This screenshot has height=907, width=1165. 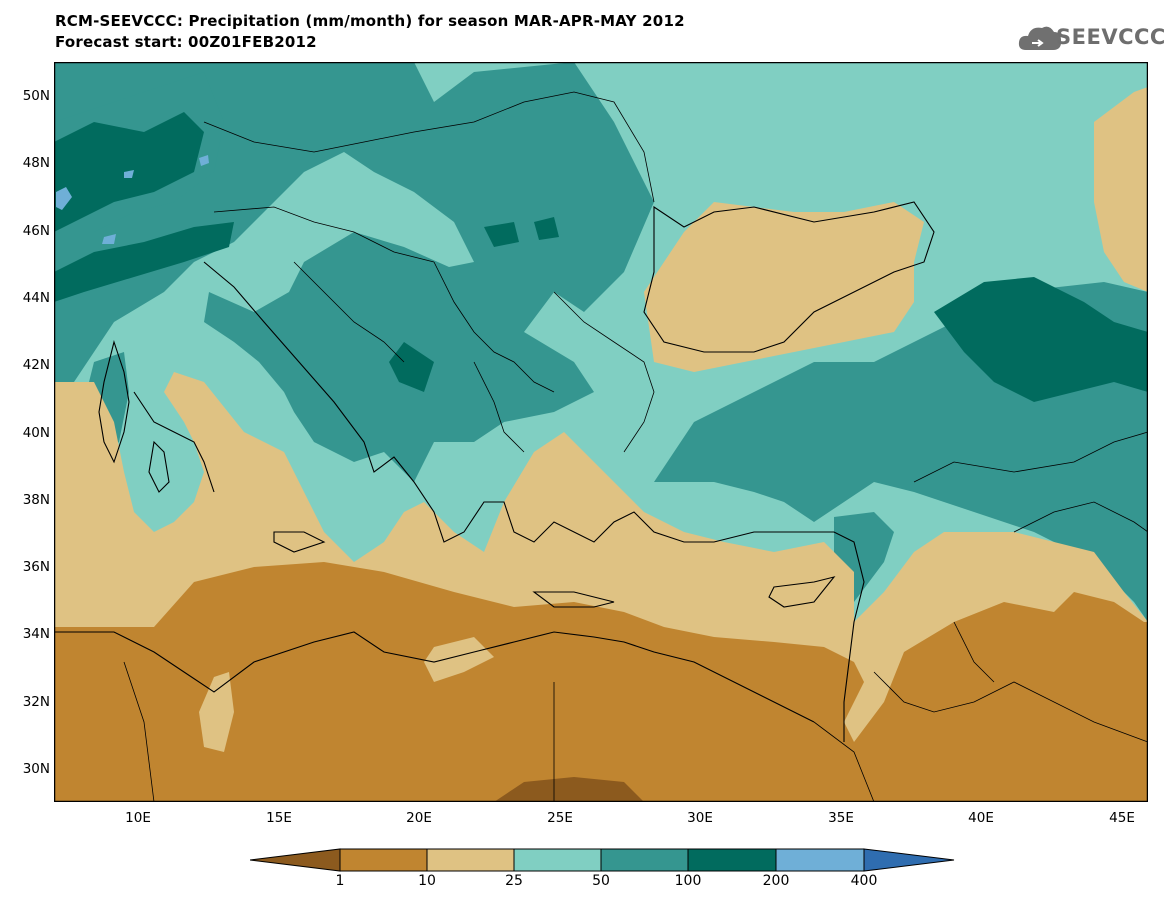 What do you see at coordinates (981, 818) in the screenshot?
I see `lon-label: 40E` at bounding box center [981, 818].